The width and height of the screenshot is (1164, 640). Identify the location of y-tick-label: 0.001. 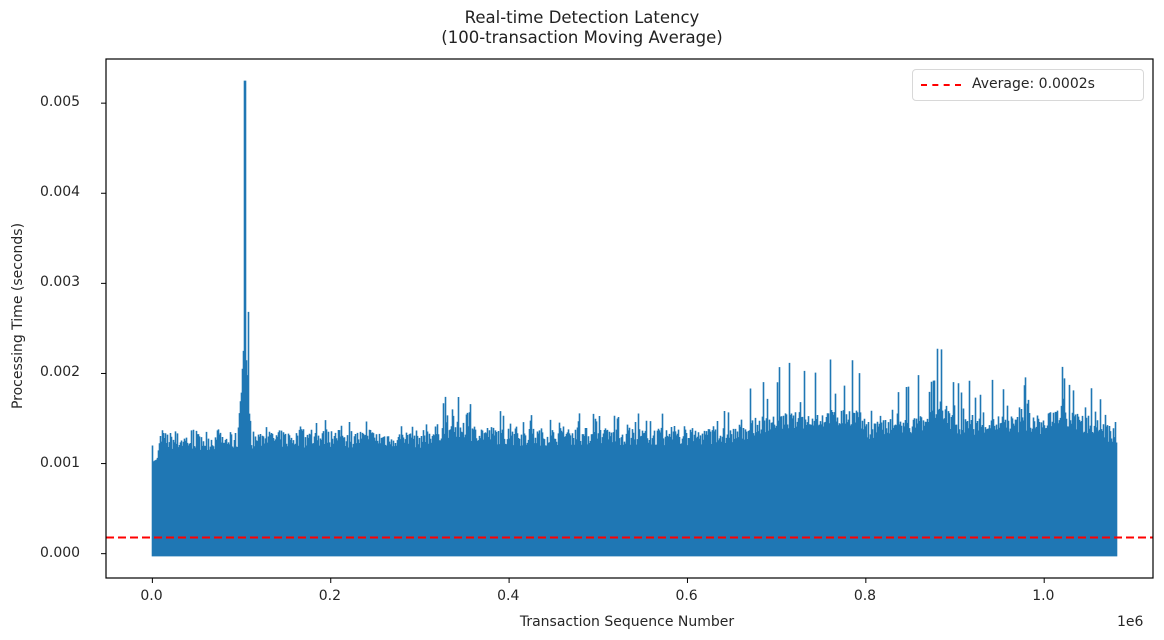
(60, 462).